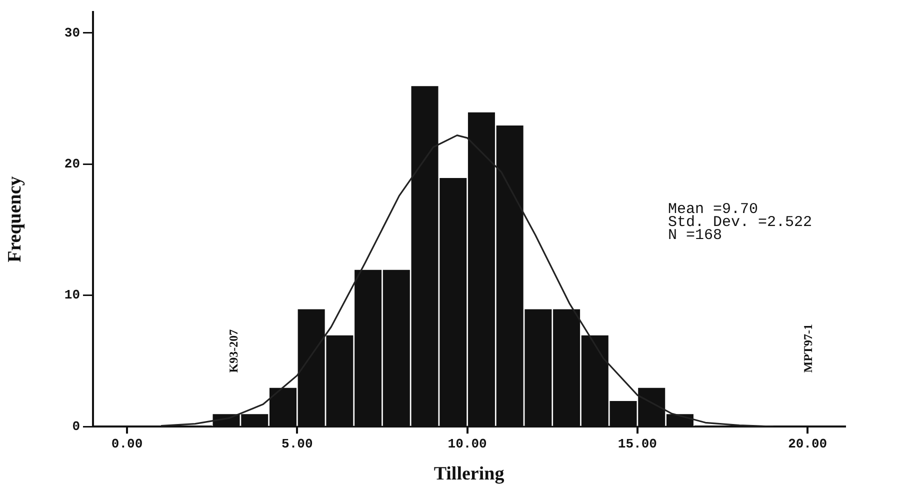  Describe the element at coordinates (469, 474) in the screenshot. I see `x-axis-title: Tillering` at that location.